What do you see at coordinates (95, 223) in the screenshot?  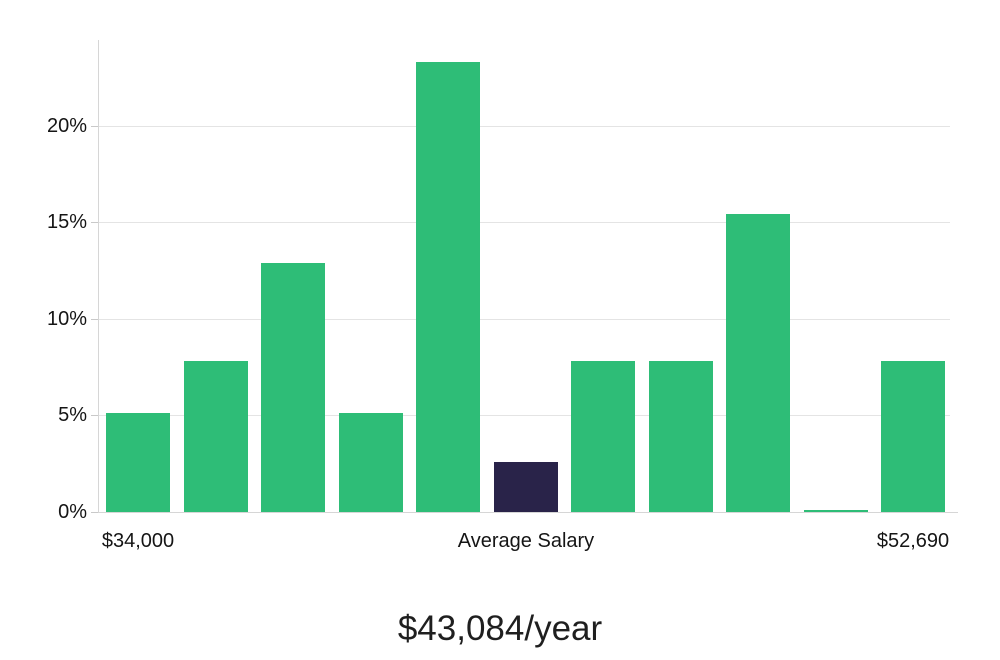 I see `y-tick-mark-15%` at bounding box center [95, 223].